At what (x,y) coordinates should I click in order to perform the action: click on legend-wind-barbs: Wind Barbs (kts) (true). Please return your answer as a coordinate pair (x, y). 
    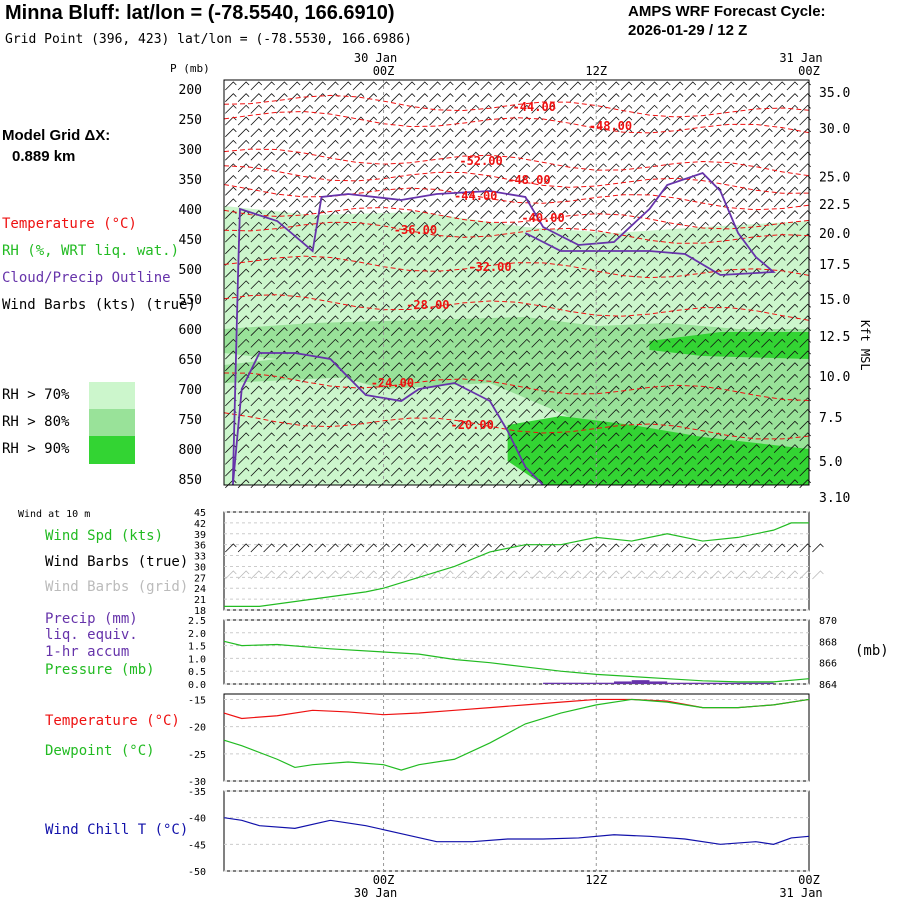
    Looking at the image, I should click on (99, 305).